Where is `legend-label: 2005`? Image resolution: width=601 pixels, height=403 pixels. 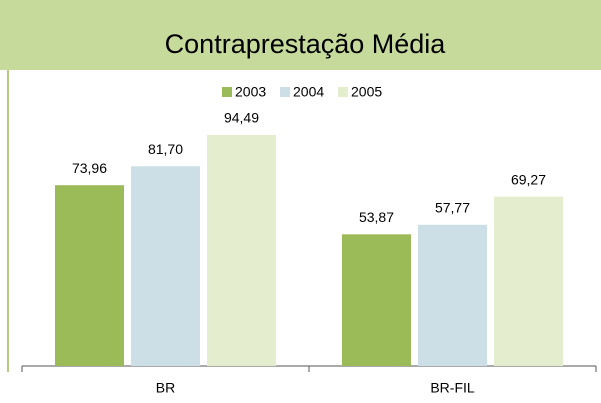 legend-label: 2005 is located at coordinates (366, 92).